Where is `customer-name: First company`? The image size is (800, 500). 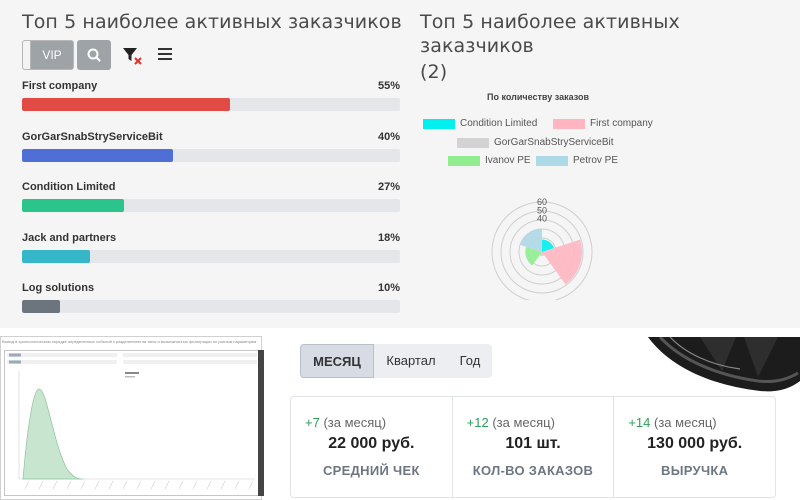 customer-name: First company is located at coordinates (60, 86).